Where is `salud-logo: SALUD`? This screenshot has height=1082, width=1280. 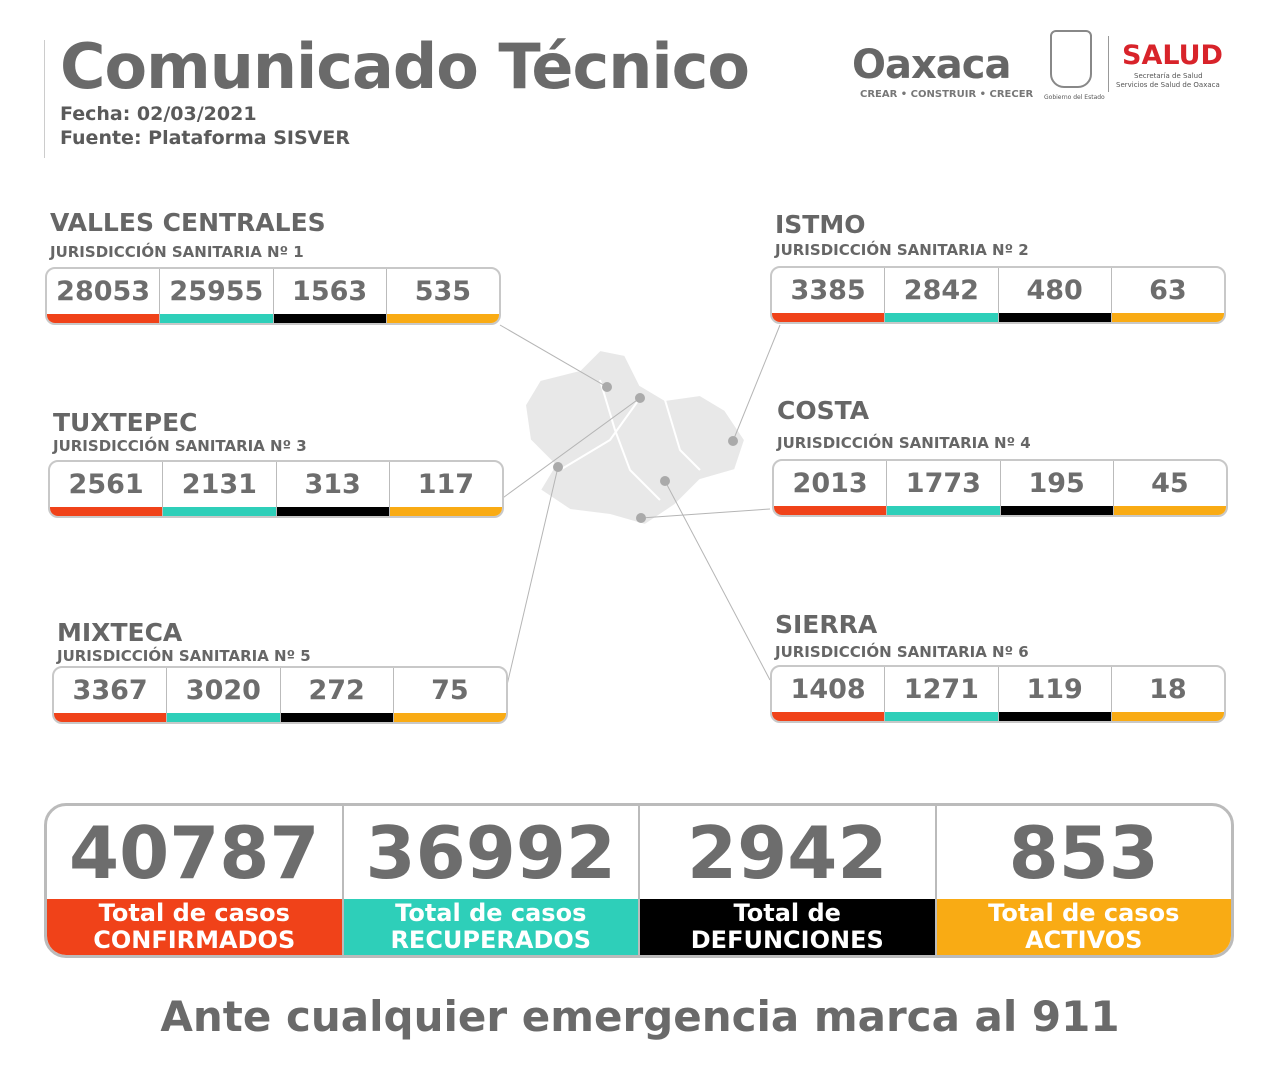 salud-logo: SALUD is located at coordinates (1172, 55).